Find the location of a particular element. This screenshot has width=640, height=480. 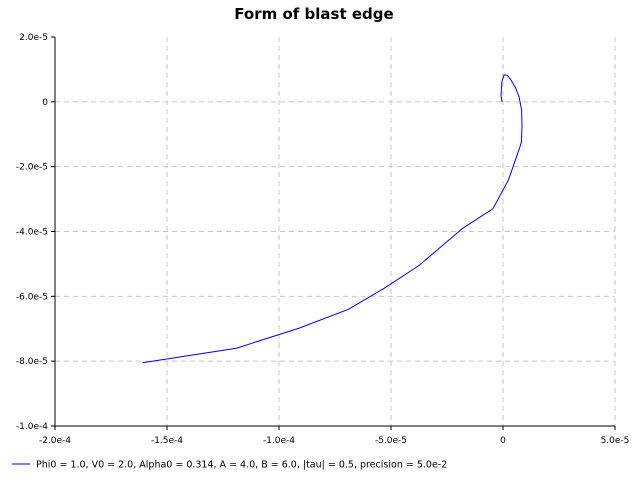

y-tick-label: 2.0e-5 is located at coordinates (33, 38).